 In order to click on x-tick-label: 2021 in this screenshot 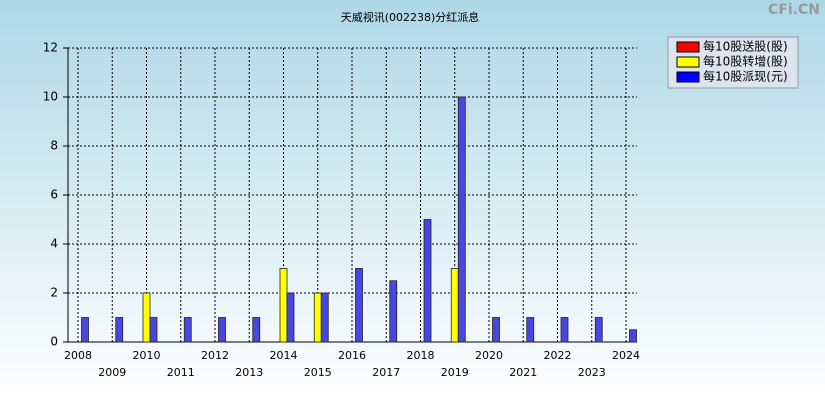, I will do `click(523, 372)`.